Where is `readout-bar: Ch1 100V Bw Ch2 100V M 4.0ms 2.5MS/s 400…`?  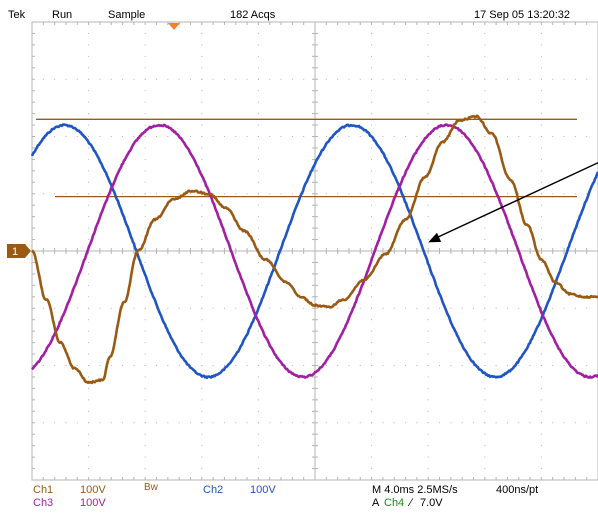
readout-bar: Ch1 100V Bw Ch2 100V M 4.0ms 2.5MS/s 400… is located at coordinates (299, 498).